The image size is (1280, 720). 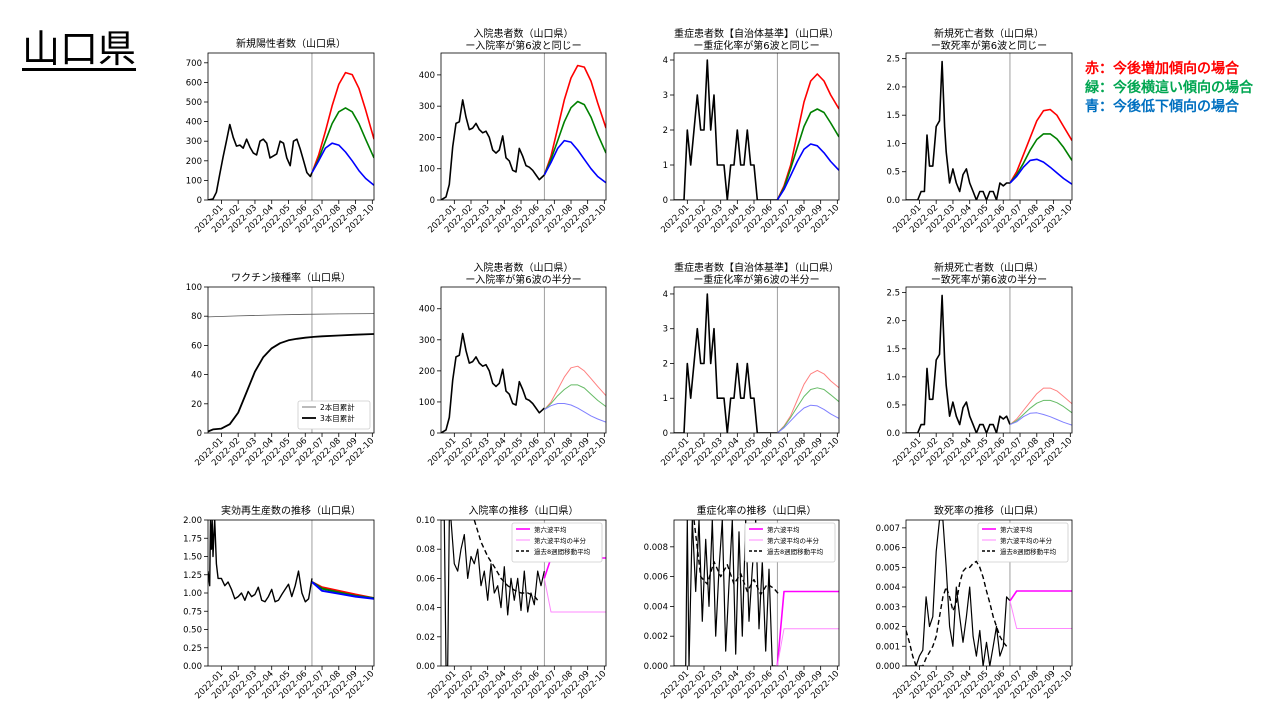 What do you see at coordinates (425, 550) in the screenshot?
I see `y-tick-label: 0.08` at bounding box center [425, 550].